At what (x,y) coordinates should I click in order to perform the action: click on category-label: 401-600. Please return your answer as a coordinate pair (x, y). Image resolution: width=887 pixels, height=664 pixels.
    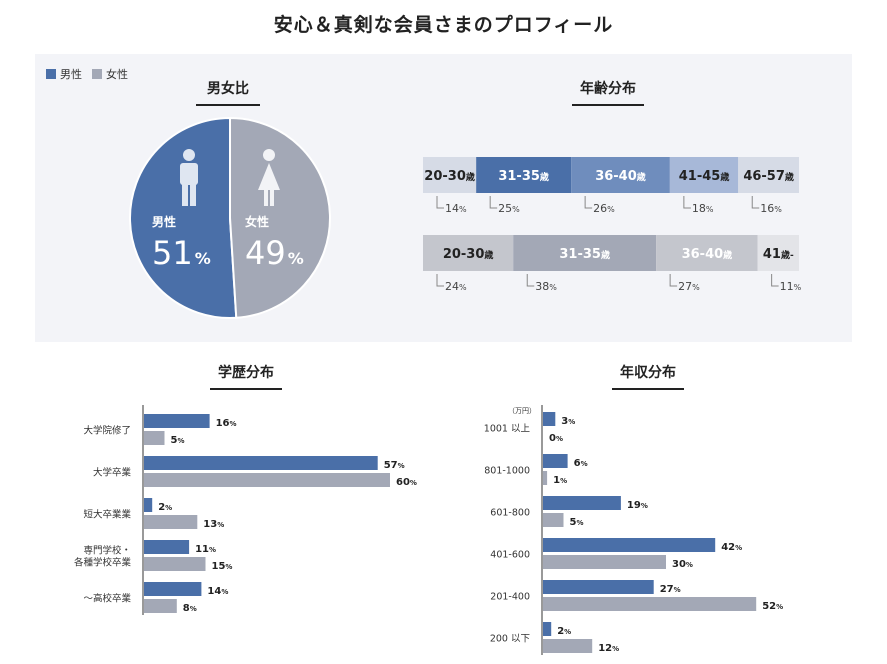
    Looking at the image, I should click on (510, 555).